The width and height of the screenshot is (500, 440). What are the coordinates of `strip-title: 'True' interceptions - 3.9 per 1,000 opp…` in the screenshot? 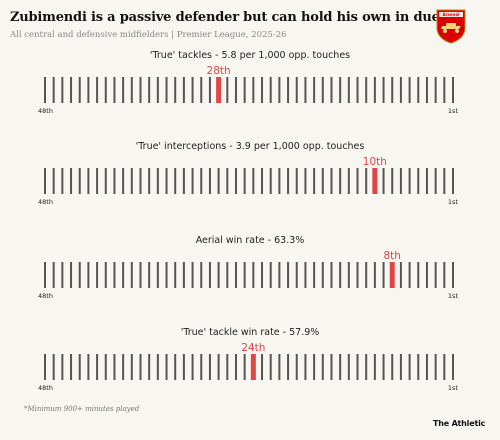 It's located at (250, 146).